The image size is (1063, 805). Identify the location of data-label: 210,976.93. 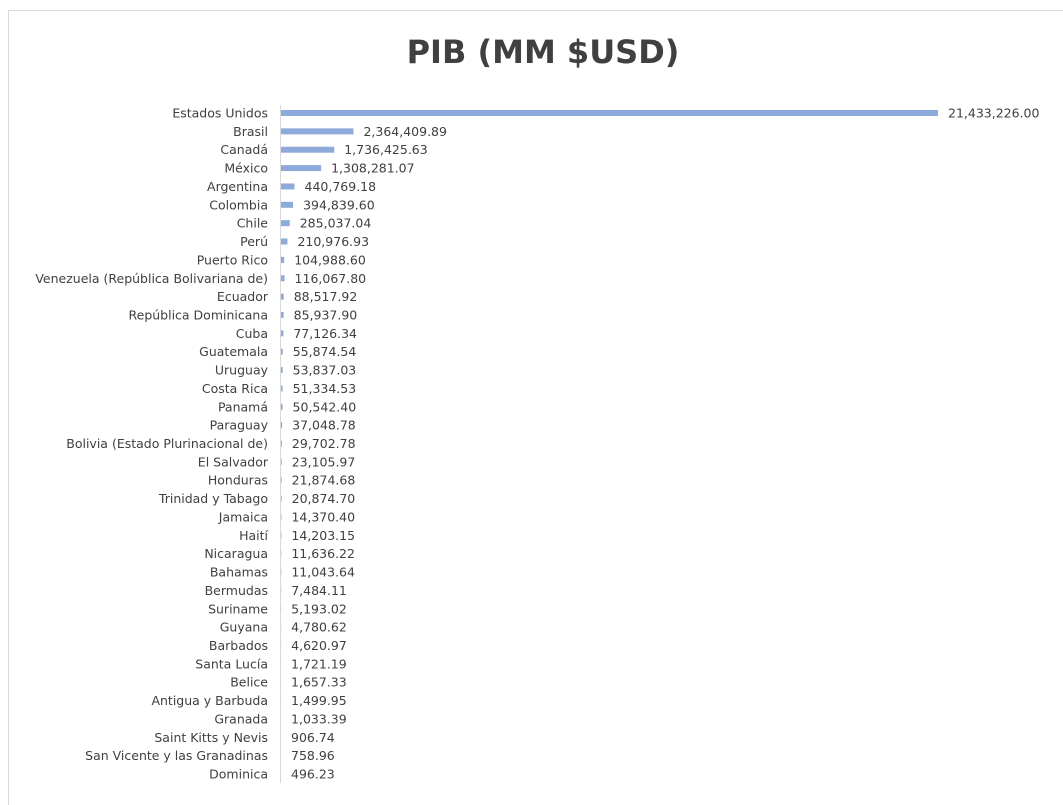
(333, 241).